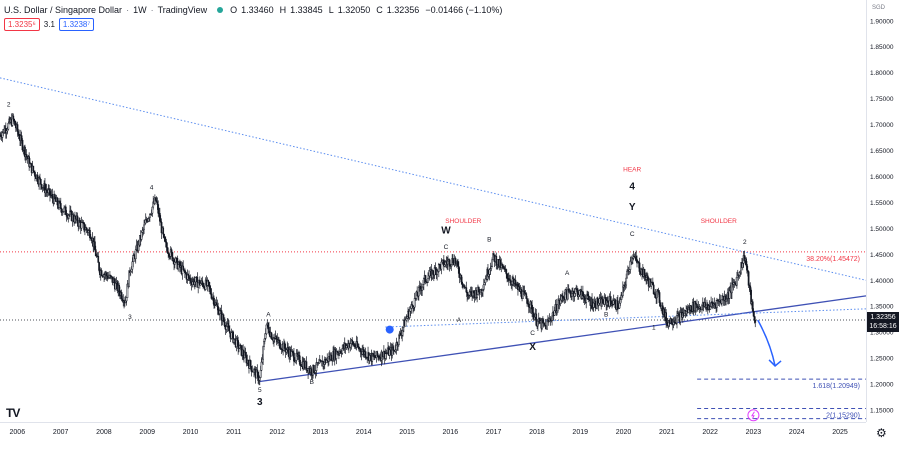  I want to click on source-label: TradingView, so click(182, 10).